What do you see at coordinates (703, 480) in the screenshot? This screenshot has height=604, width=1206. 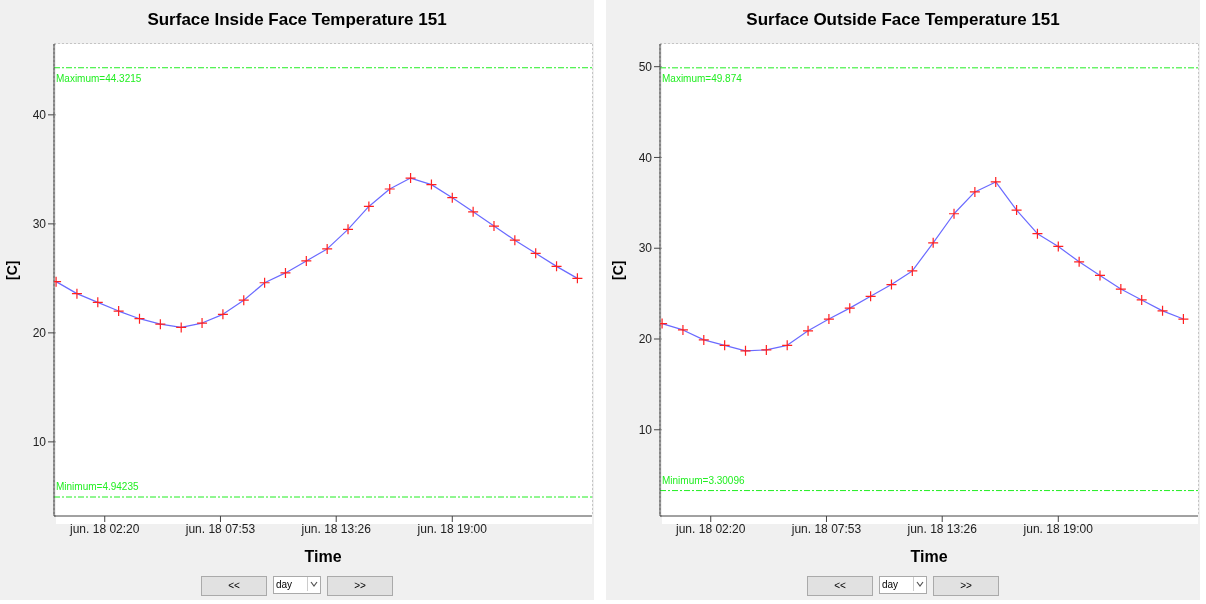 I see `ref-line-label: Minimum=3.30096` at bounding box center [703, 480].